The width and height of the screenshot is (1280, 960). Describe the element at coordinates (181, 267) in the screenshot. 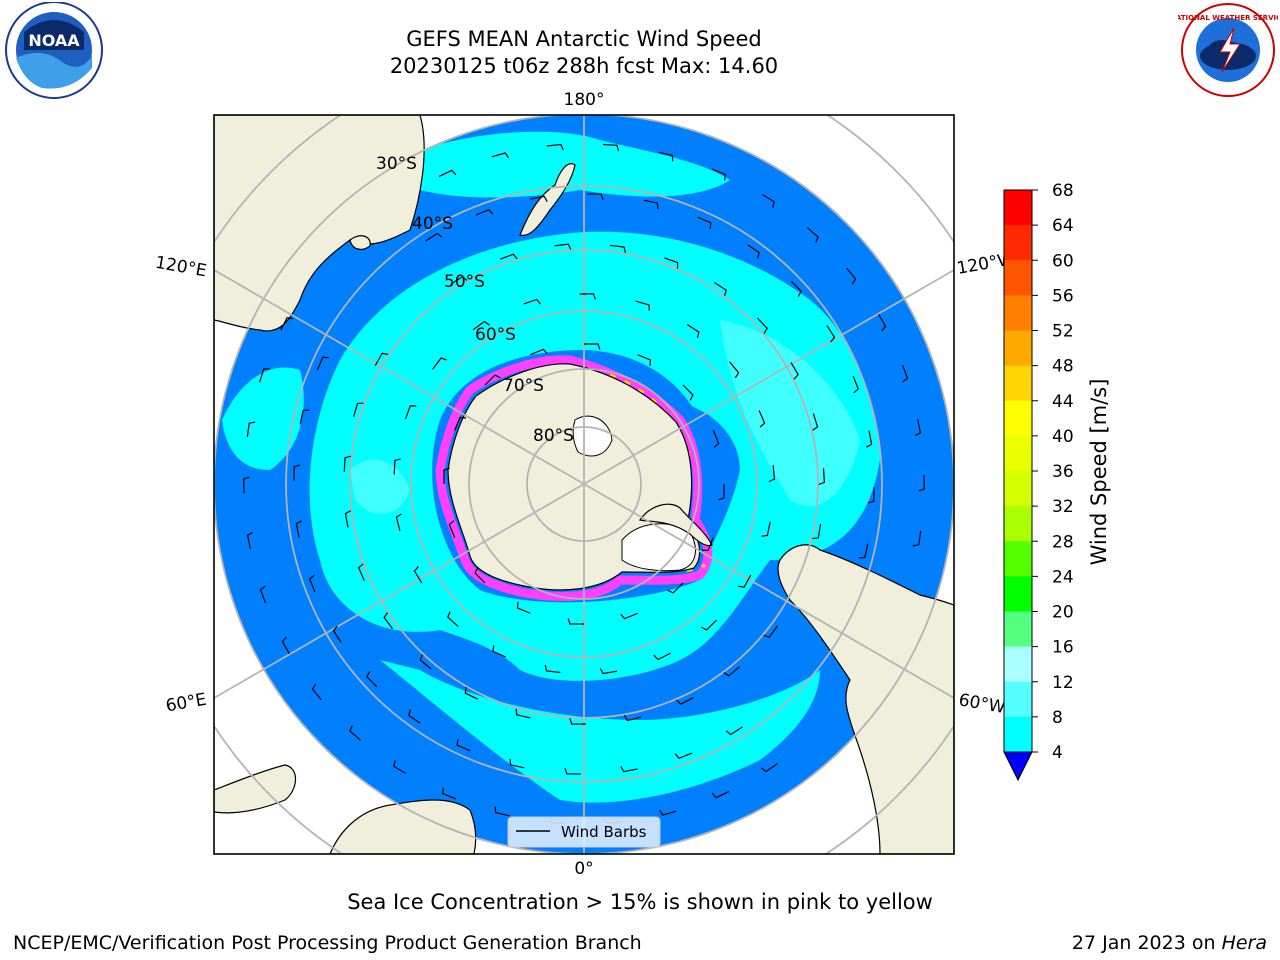

I see `lon-label-120e: 120°E` at that location.